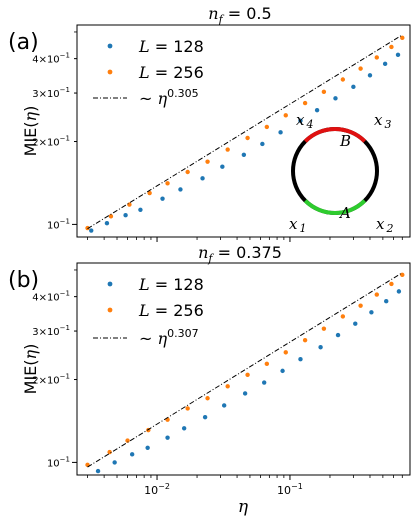 The width and height of the screenshot is (416, 518). Describe the element at coordinates (243, 507) in the screenshot. I see `x-axis-label: η` at that location.